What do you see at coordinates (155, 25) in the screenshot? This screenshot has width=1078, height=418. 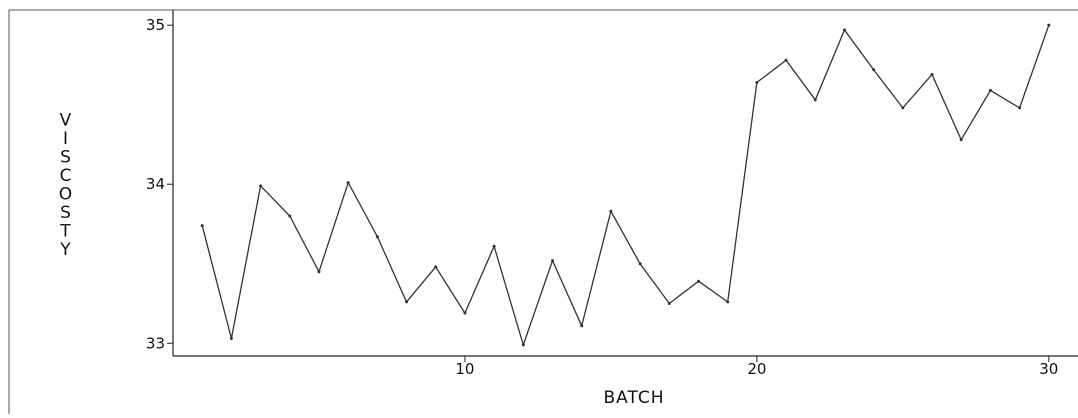 I see `y-tick-label: 35` at bounding box center [155, 25].